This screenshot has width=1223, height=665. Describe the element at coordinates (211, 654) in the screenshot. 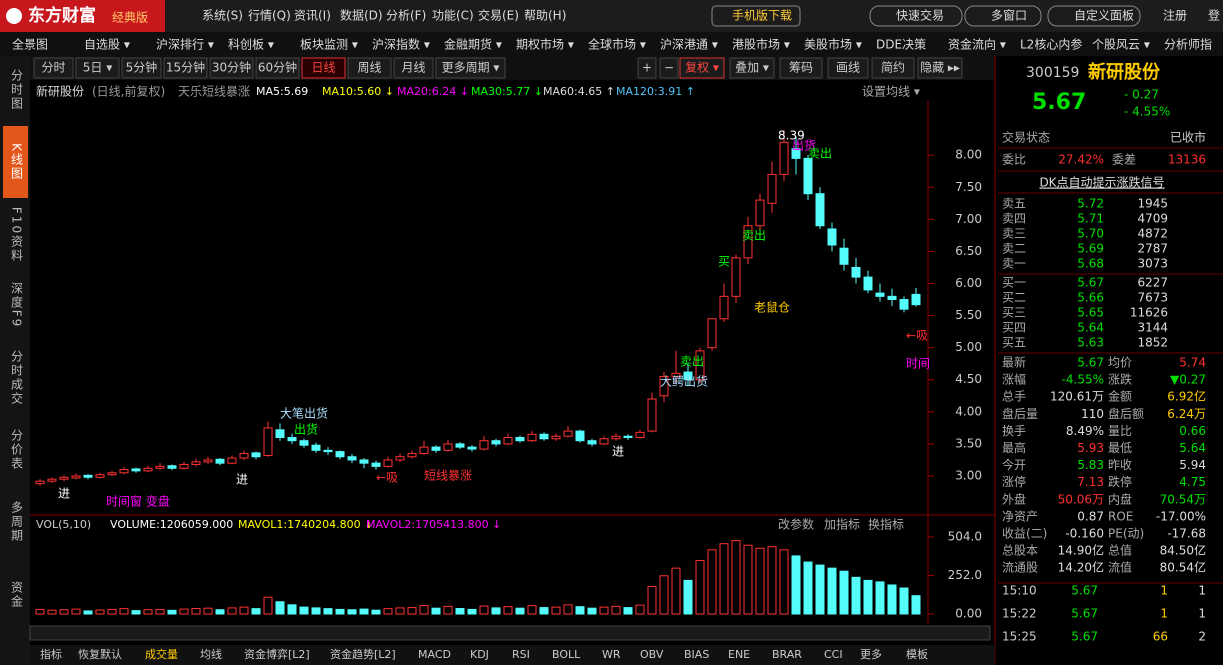

I see `indicator-tab: 均线` at that location.